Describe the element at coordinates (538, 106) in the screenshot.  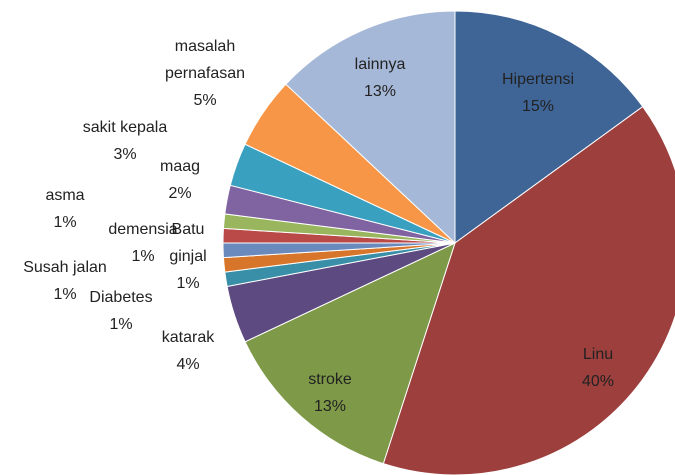
I see `slice-value: 15%` at that location.